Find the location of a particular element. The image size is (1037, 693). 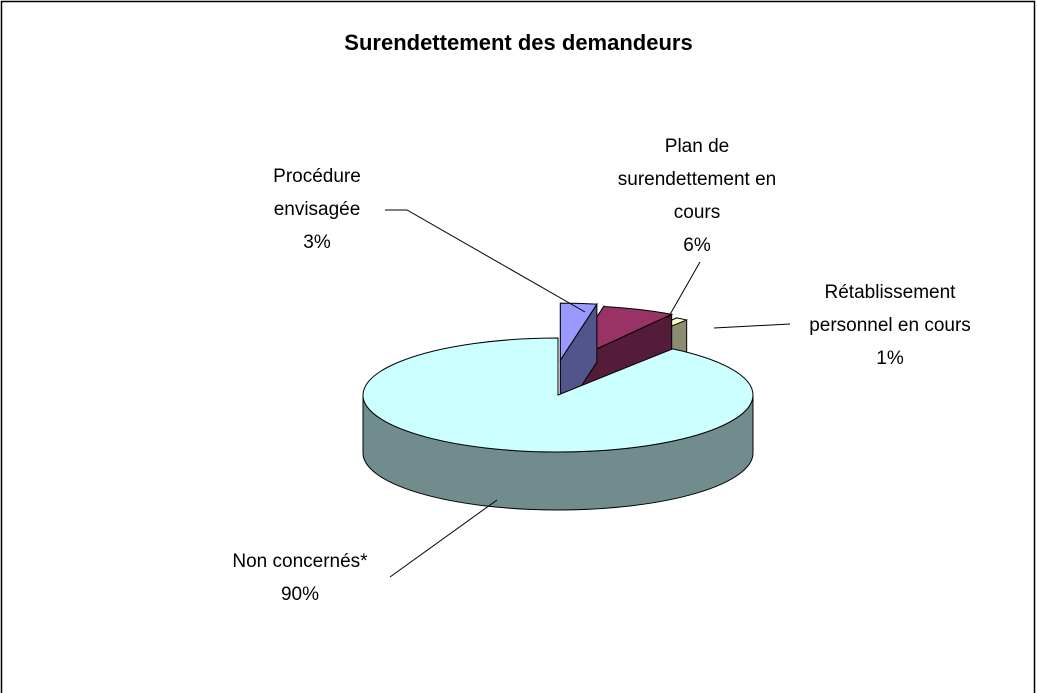

value-label: 90% is located at coordinates (300, 594).